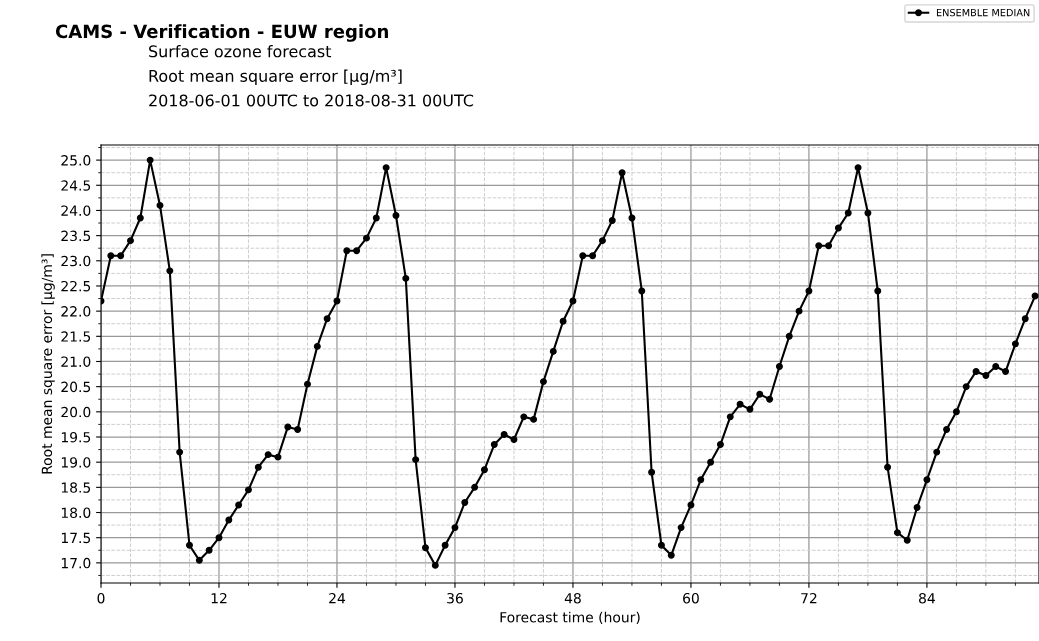 The height and width of the screenshot is (641, 1039). I want to click on legend-label: ENSEMBLE MEDIAN, so click(983, 12).